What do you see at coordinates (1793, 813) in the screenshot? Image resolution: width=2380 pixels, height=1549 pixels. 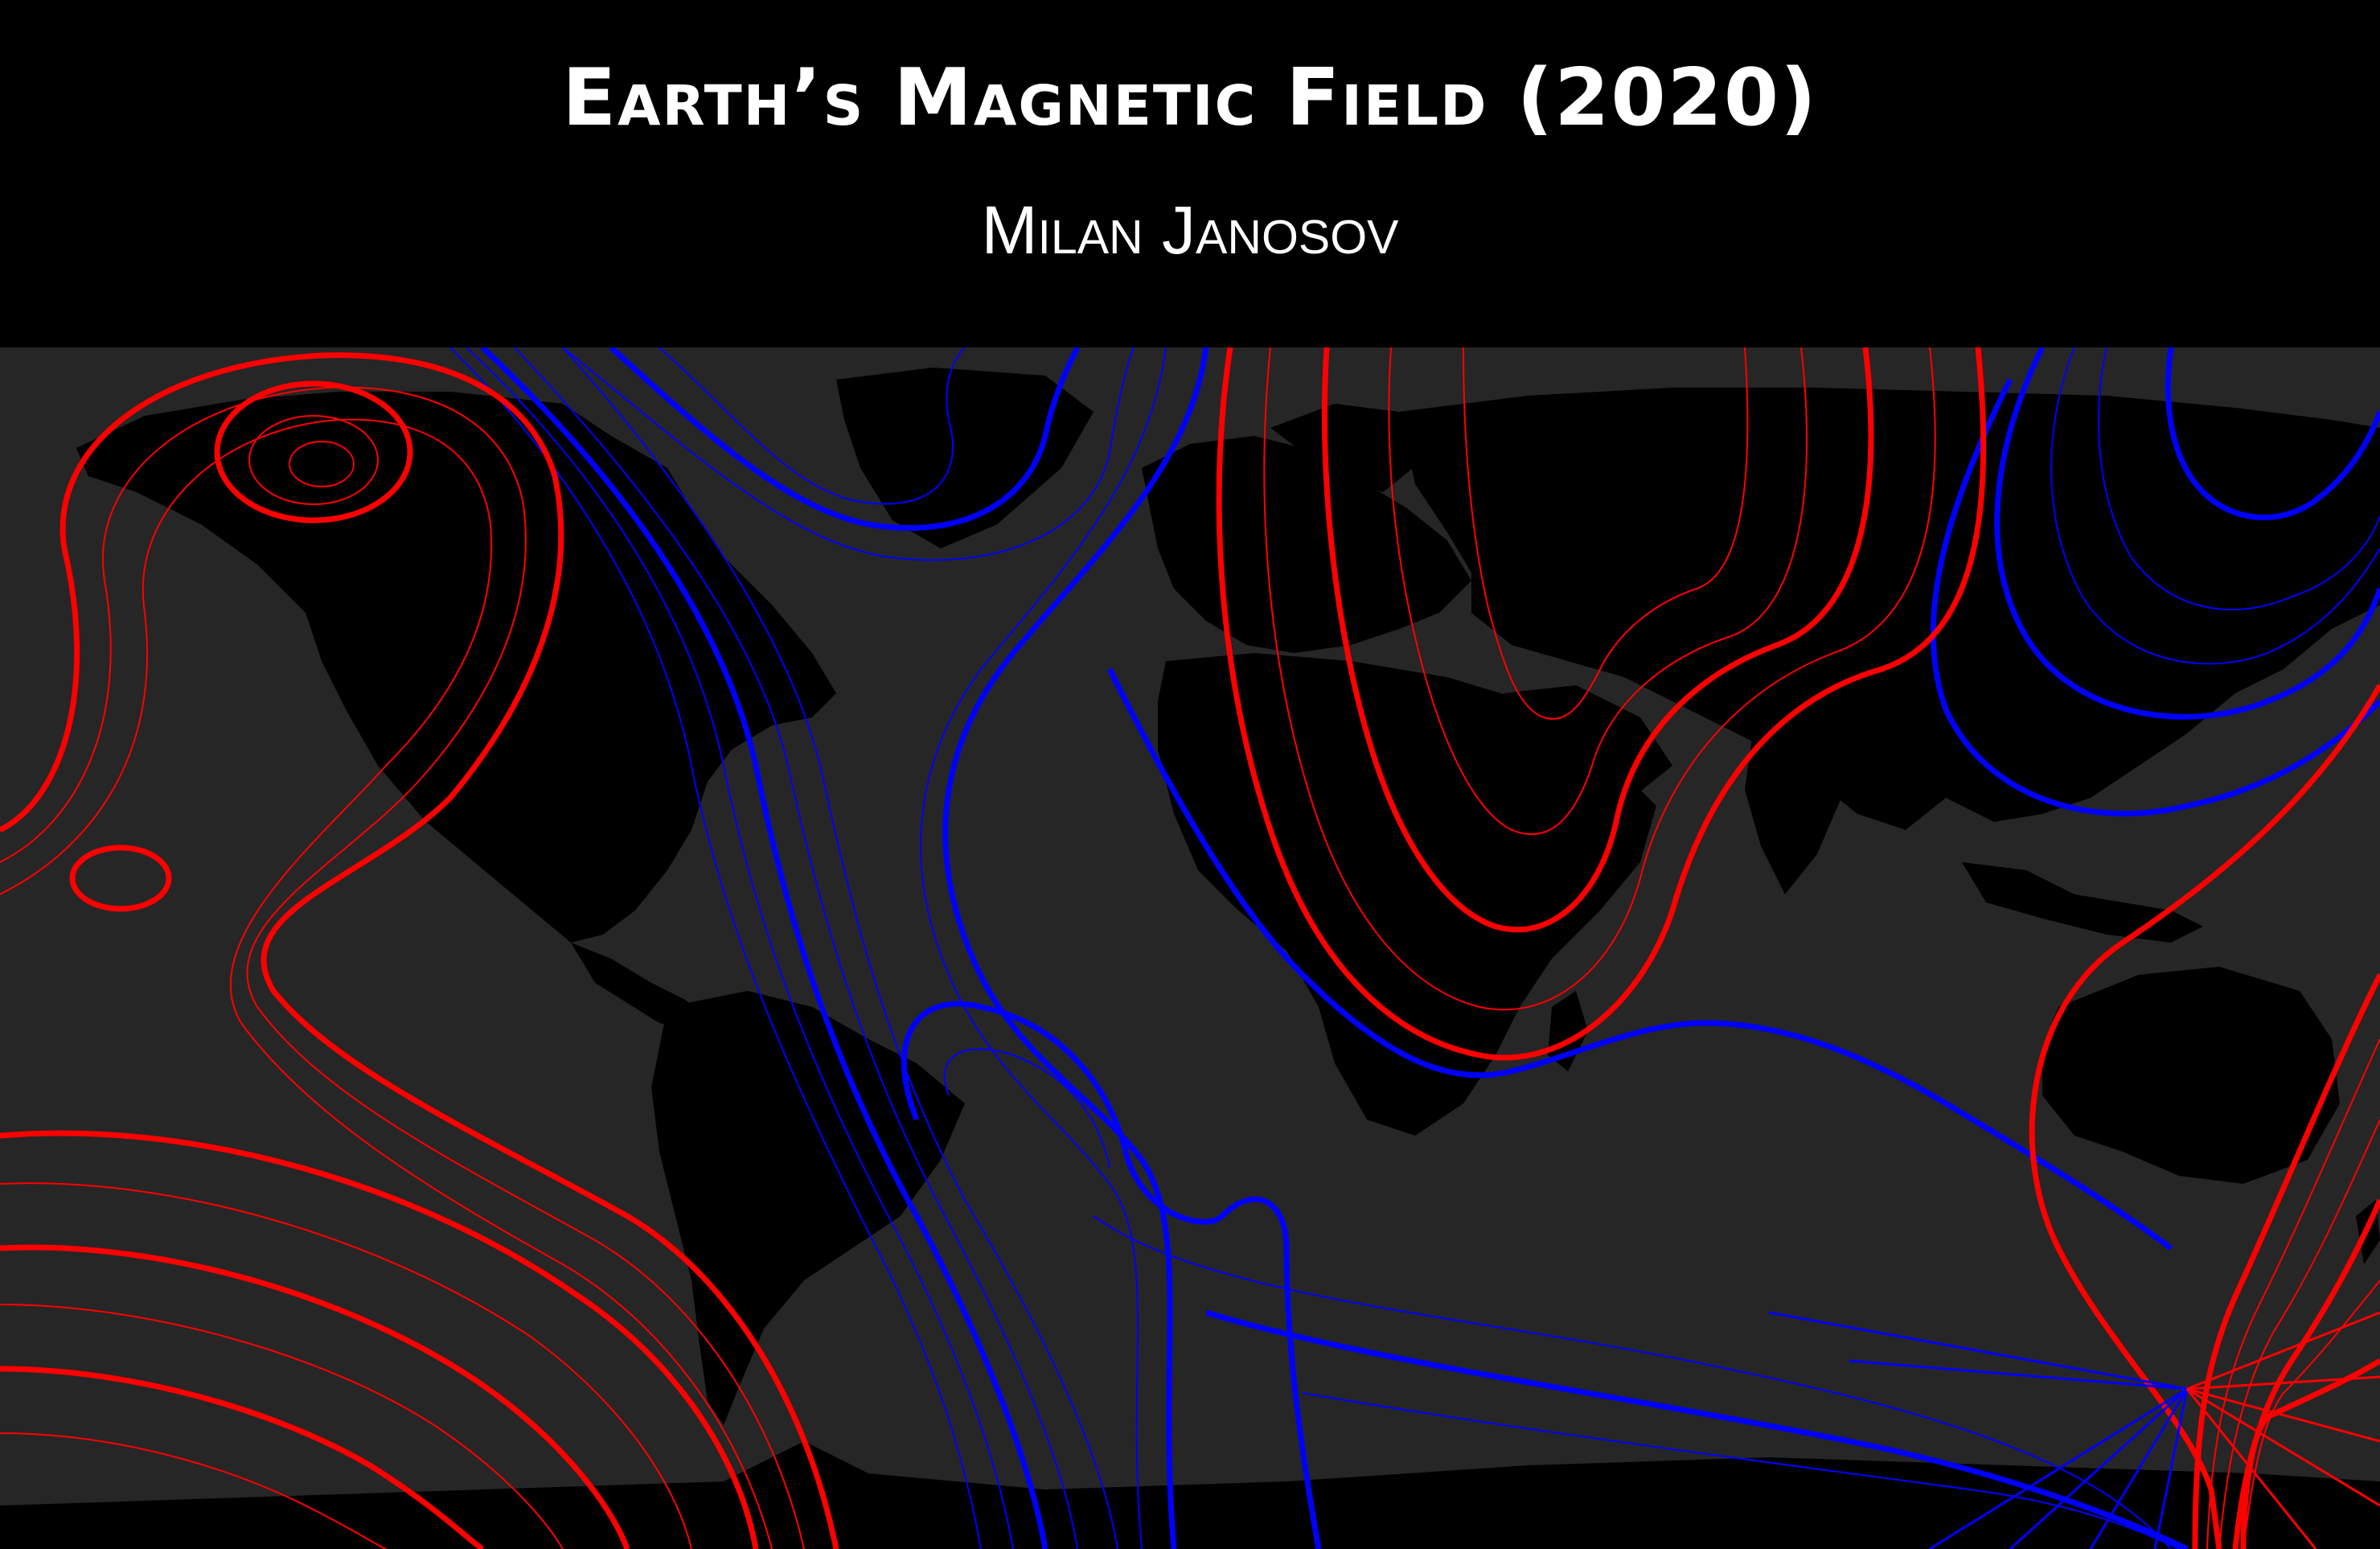 I see `india` at bounding box center [1793, 813].